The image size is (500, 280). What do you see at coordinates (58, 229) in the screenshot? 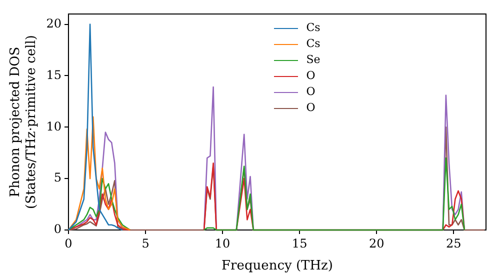
I see `y-tick-label: 0` at bounding box center [58, 229].